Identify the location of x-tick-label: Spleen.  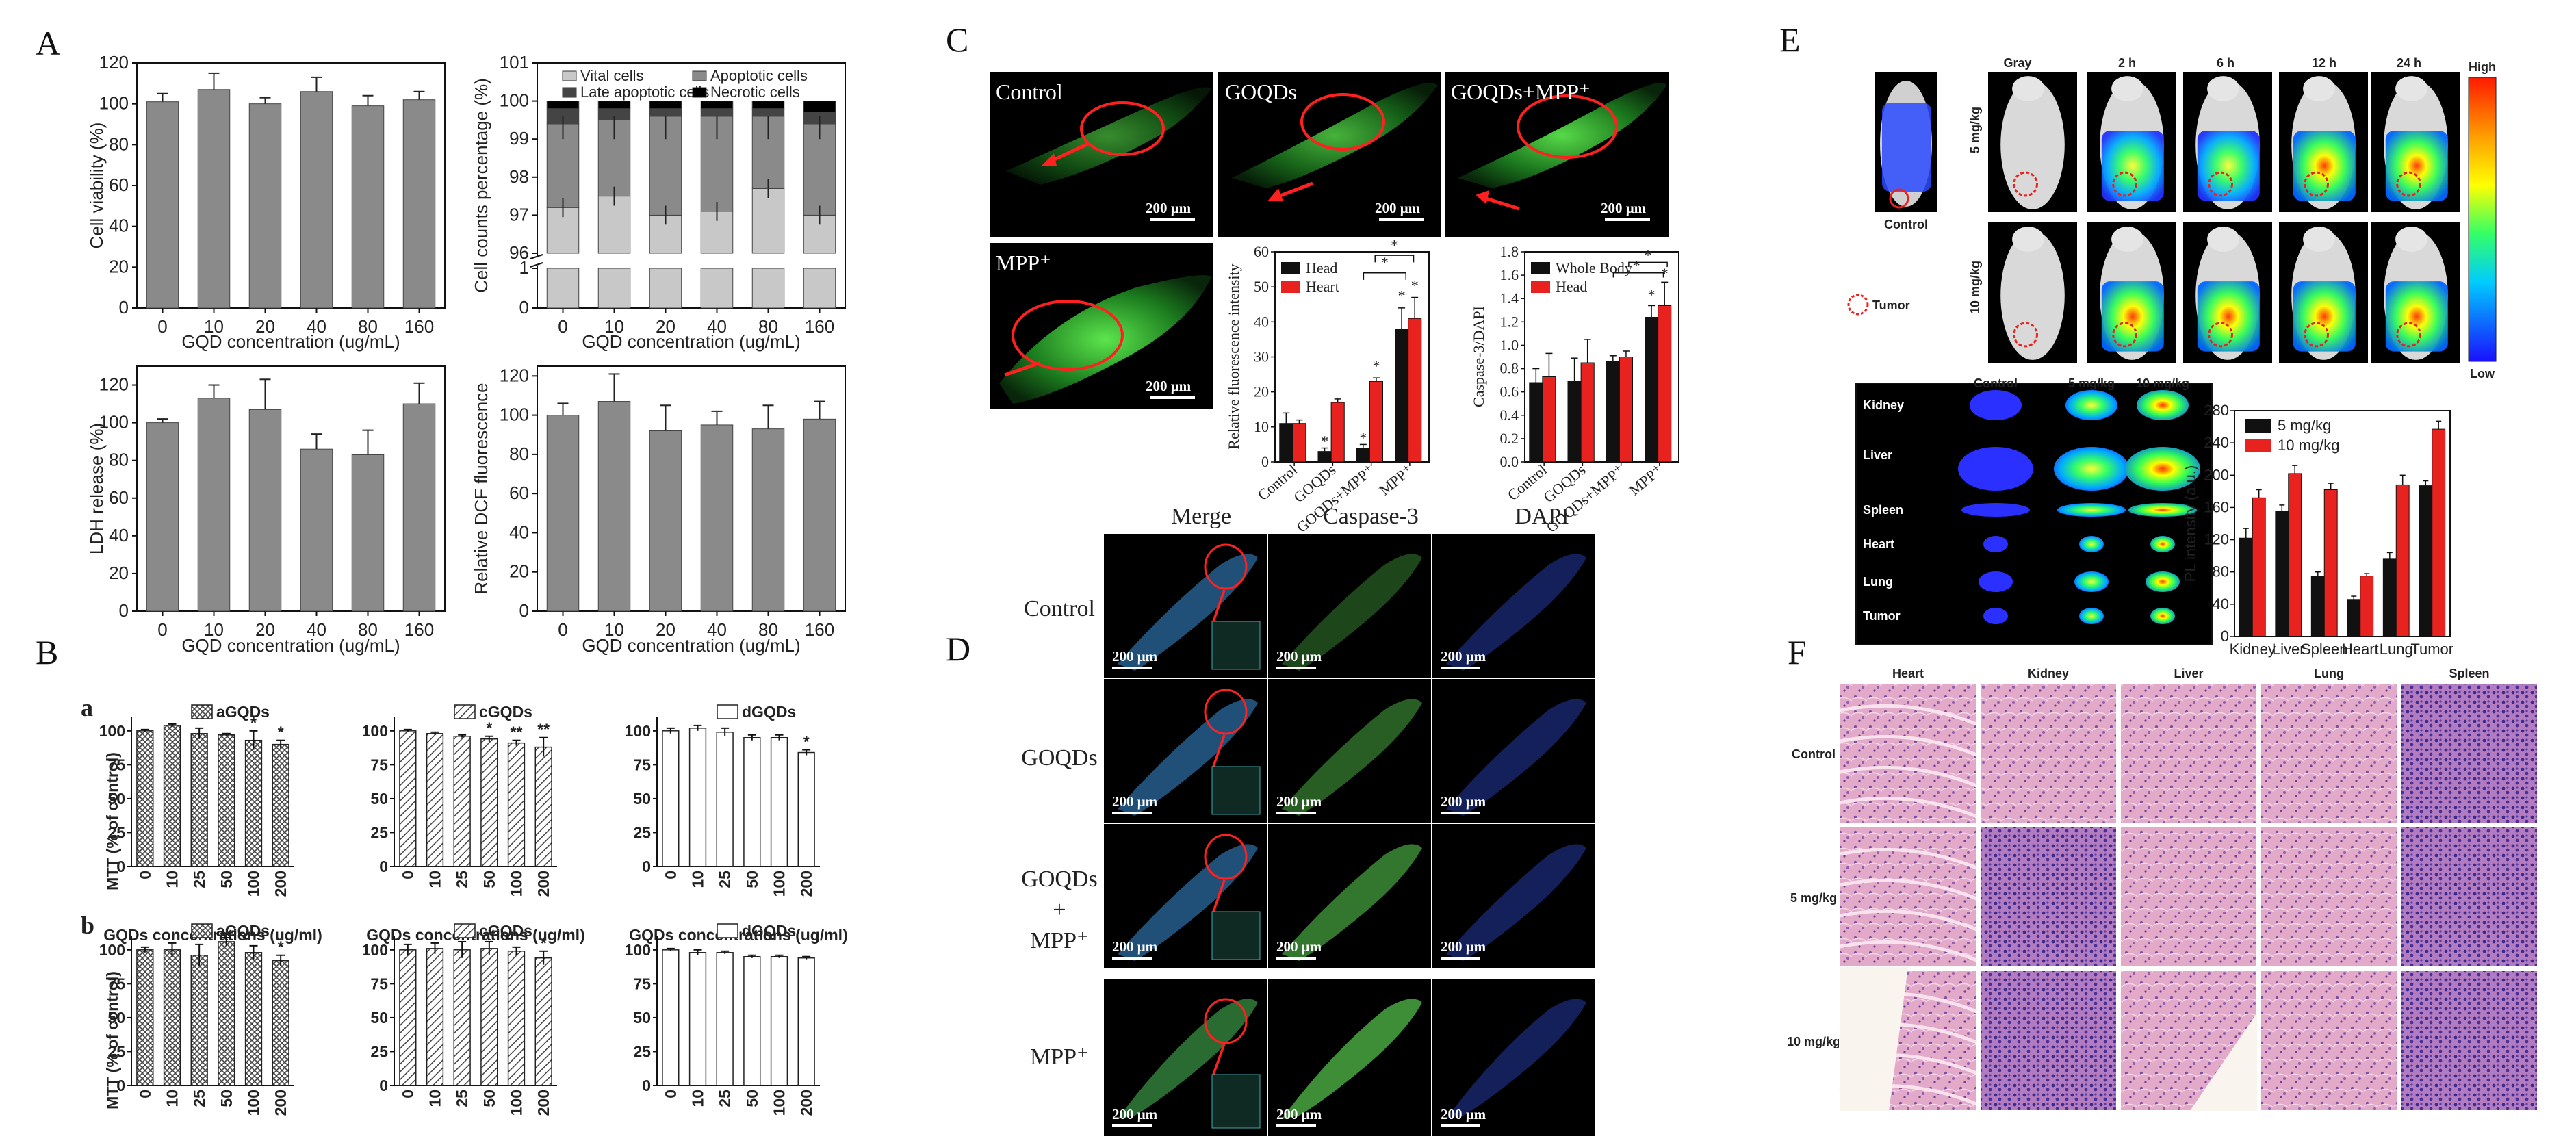
(2324, 649).